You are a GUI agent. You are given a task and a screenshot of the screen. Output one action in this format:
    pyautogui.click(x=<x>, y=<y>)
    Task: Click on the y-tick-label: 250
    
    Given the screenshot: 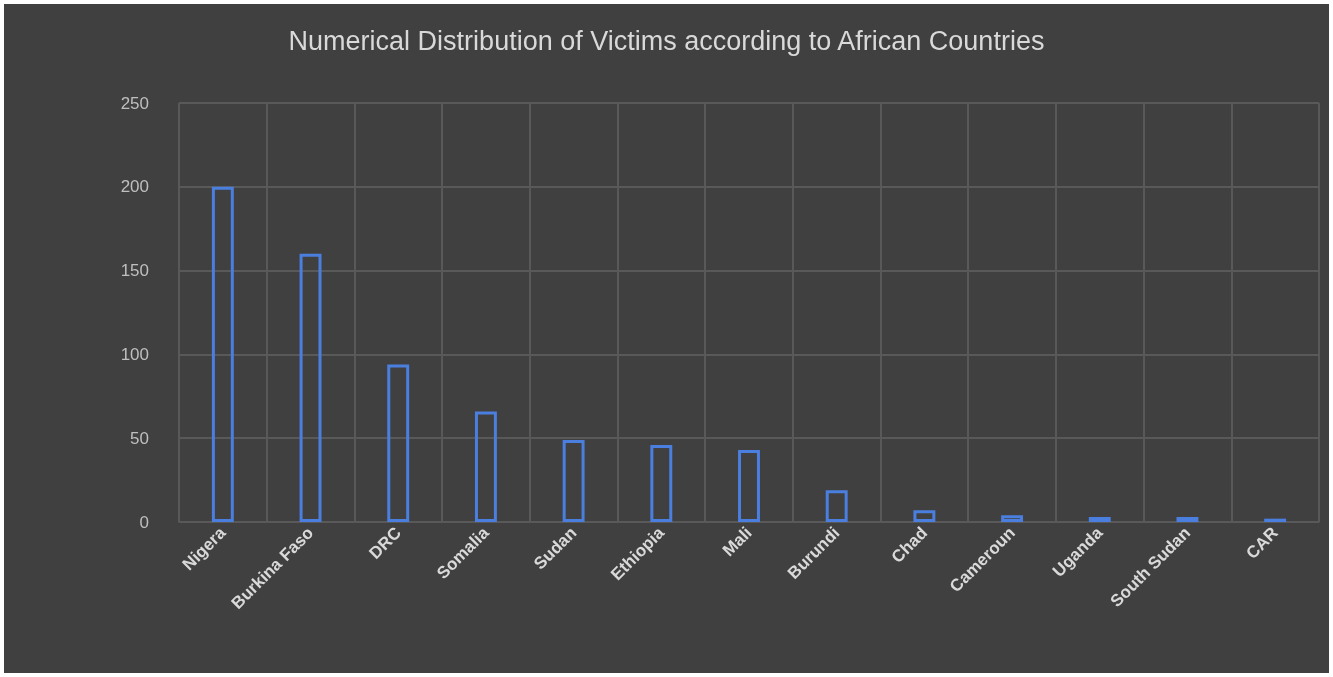 What is the action you would take?
    pyautogui.click(x=134, y=103)
    